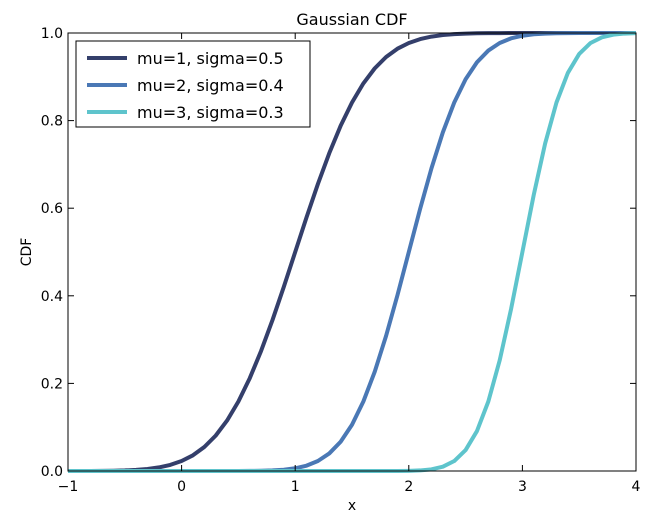 This screenshot has height=519, width=665. Describe the element at coordinates (522, 487) in the screenshot. I see `x-tick-label: 3` at that location.